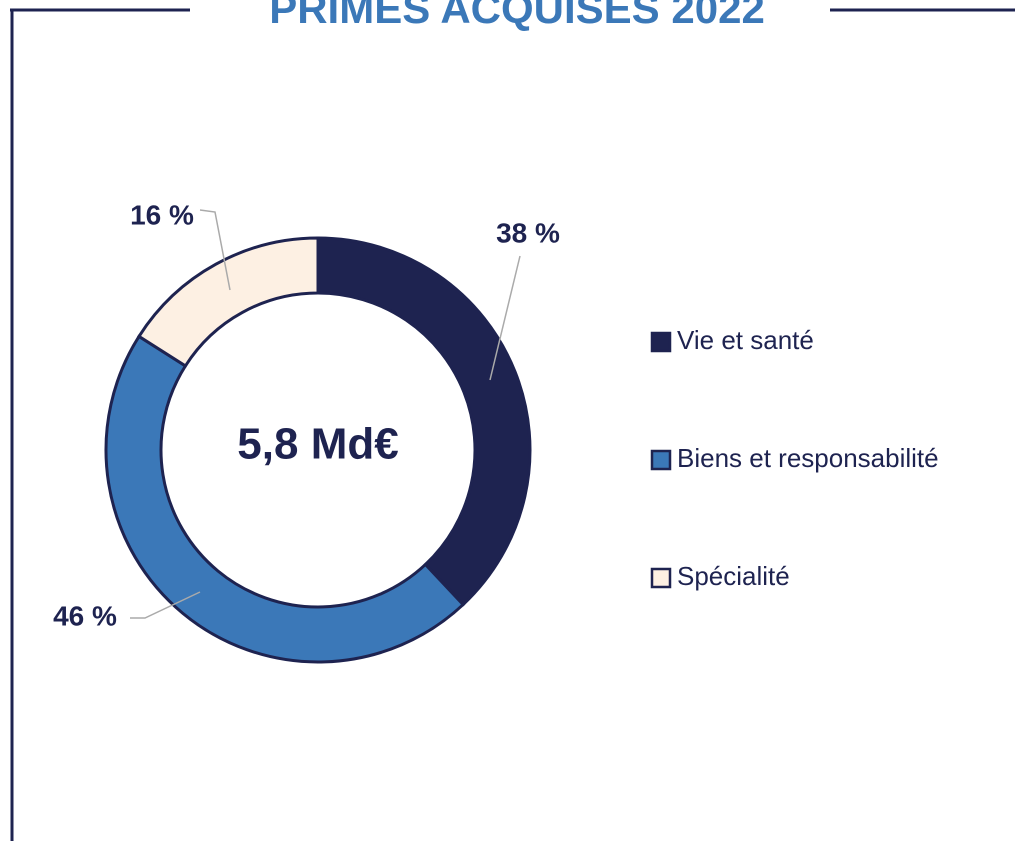 This screenshot has width=1020, height=841. I want to click on data-label: 16 %, so click(162, 214).